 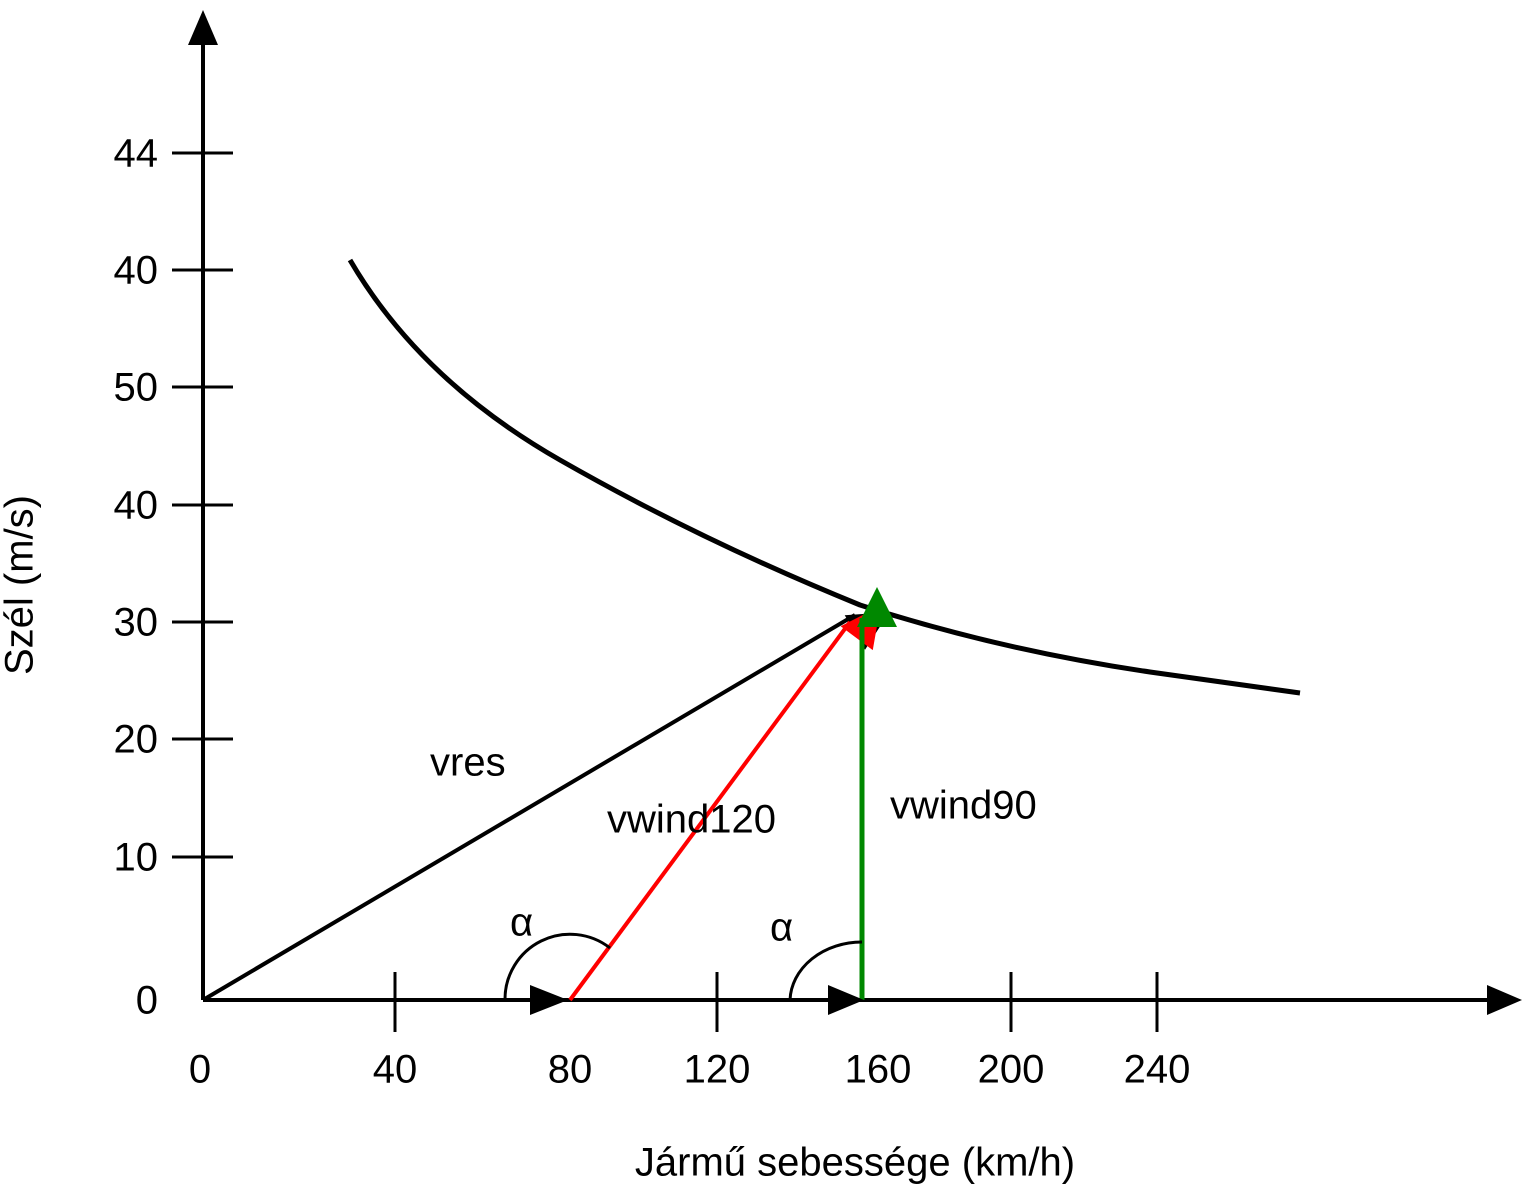 I want to click on vector-label: vwind90, so click(x=963, y=806).